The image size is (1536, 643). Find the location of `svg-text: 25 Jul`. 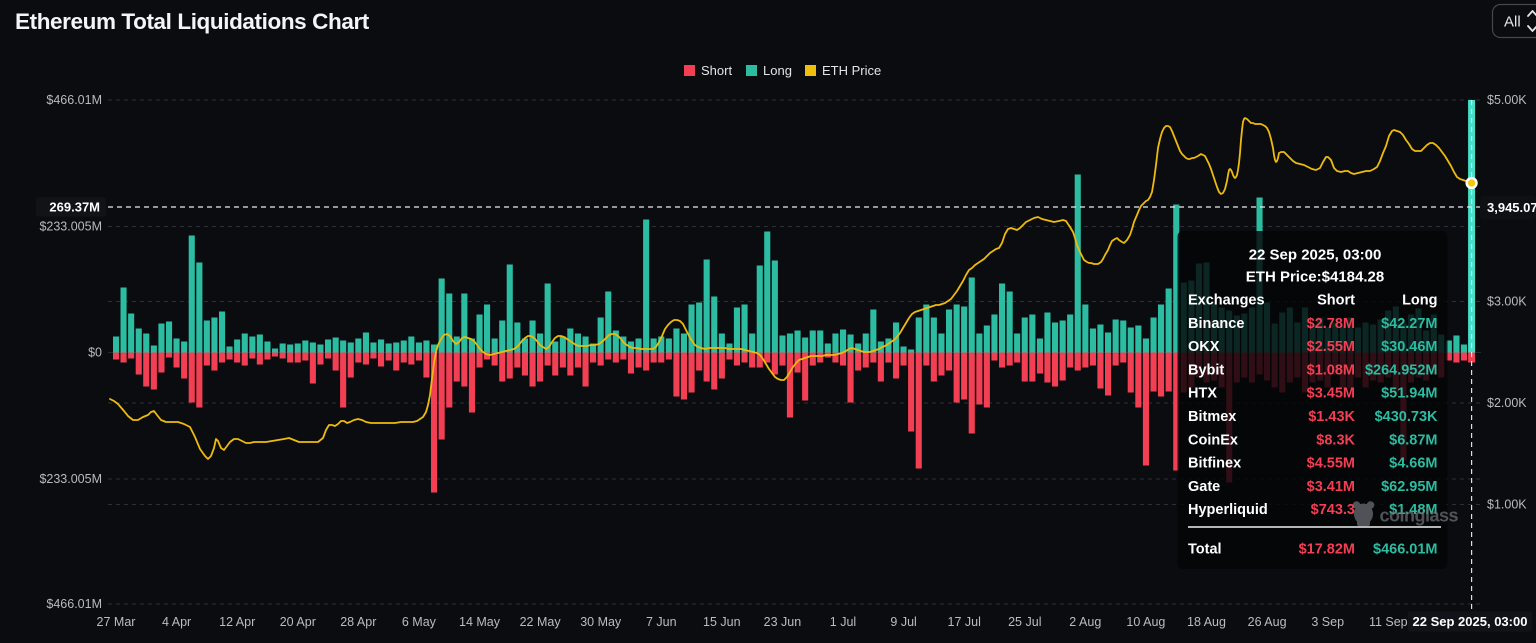

svg-text: 25 Jul is located at coordinates (1024, 622).